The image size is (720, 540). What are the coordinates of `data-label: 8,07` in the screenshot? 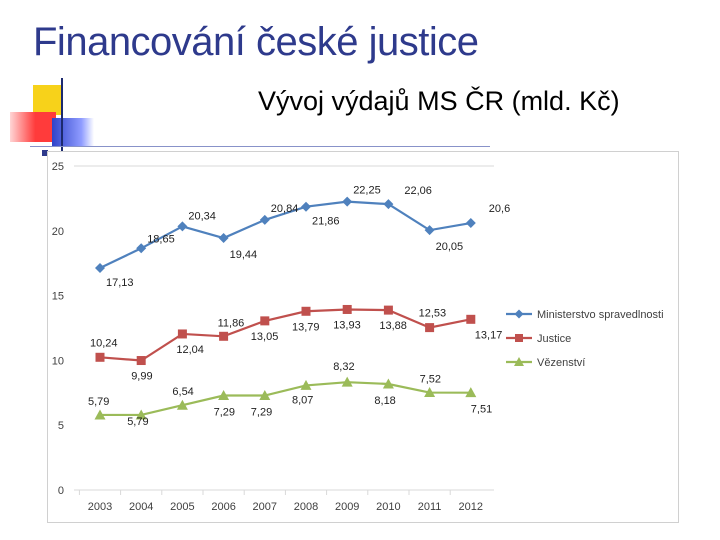 It's located at (302, 400).